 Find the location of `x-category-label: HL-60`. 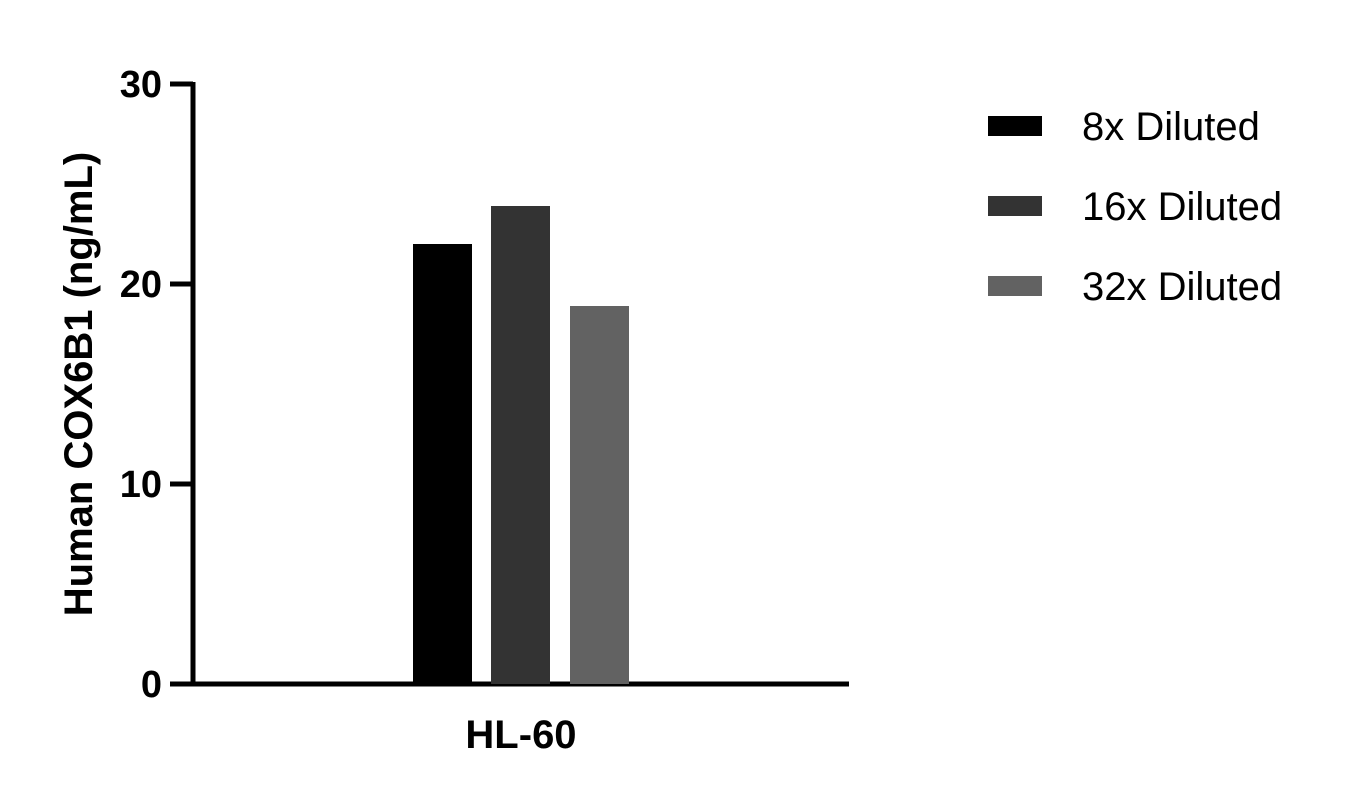

x-category-label: HL-60 is located at coordinates (520, 735).